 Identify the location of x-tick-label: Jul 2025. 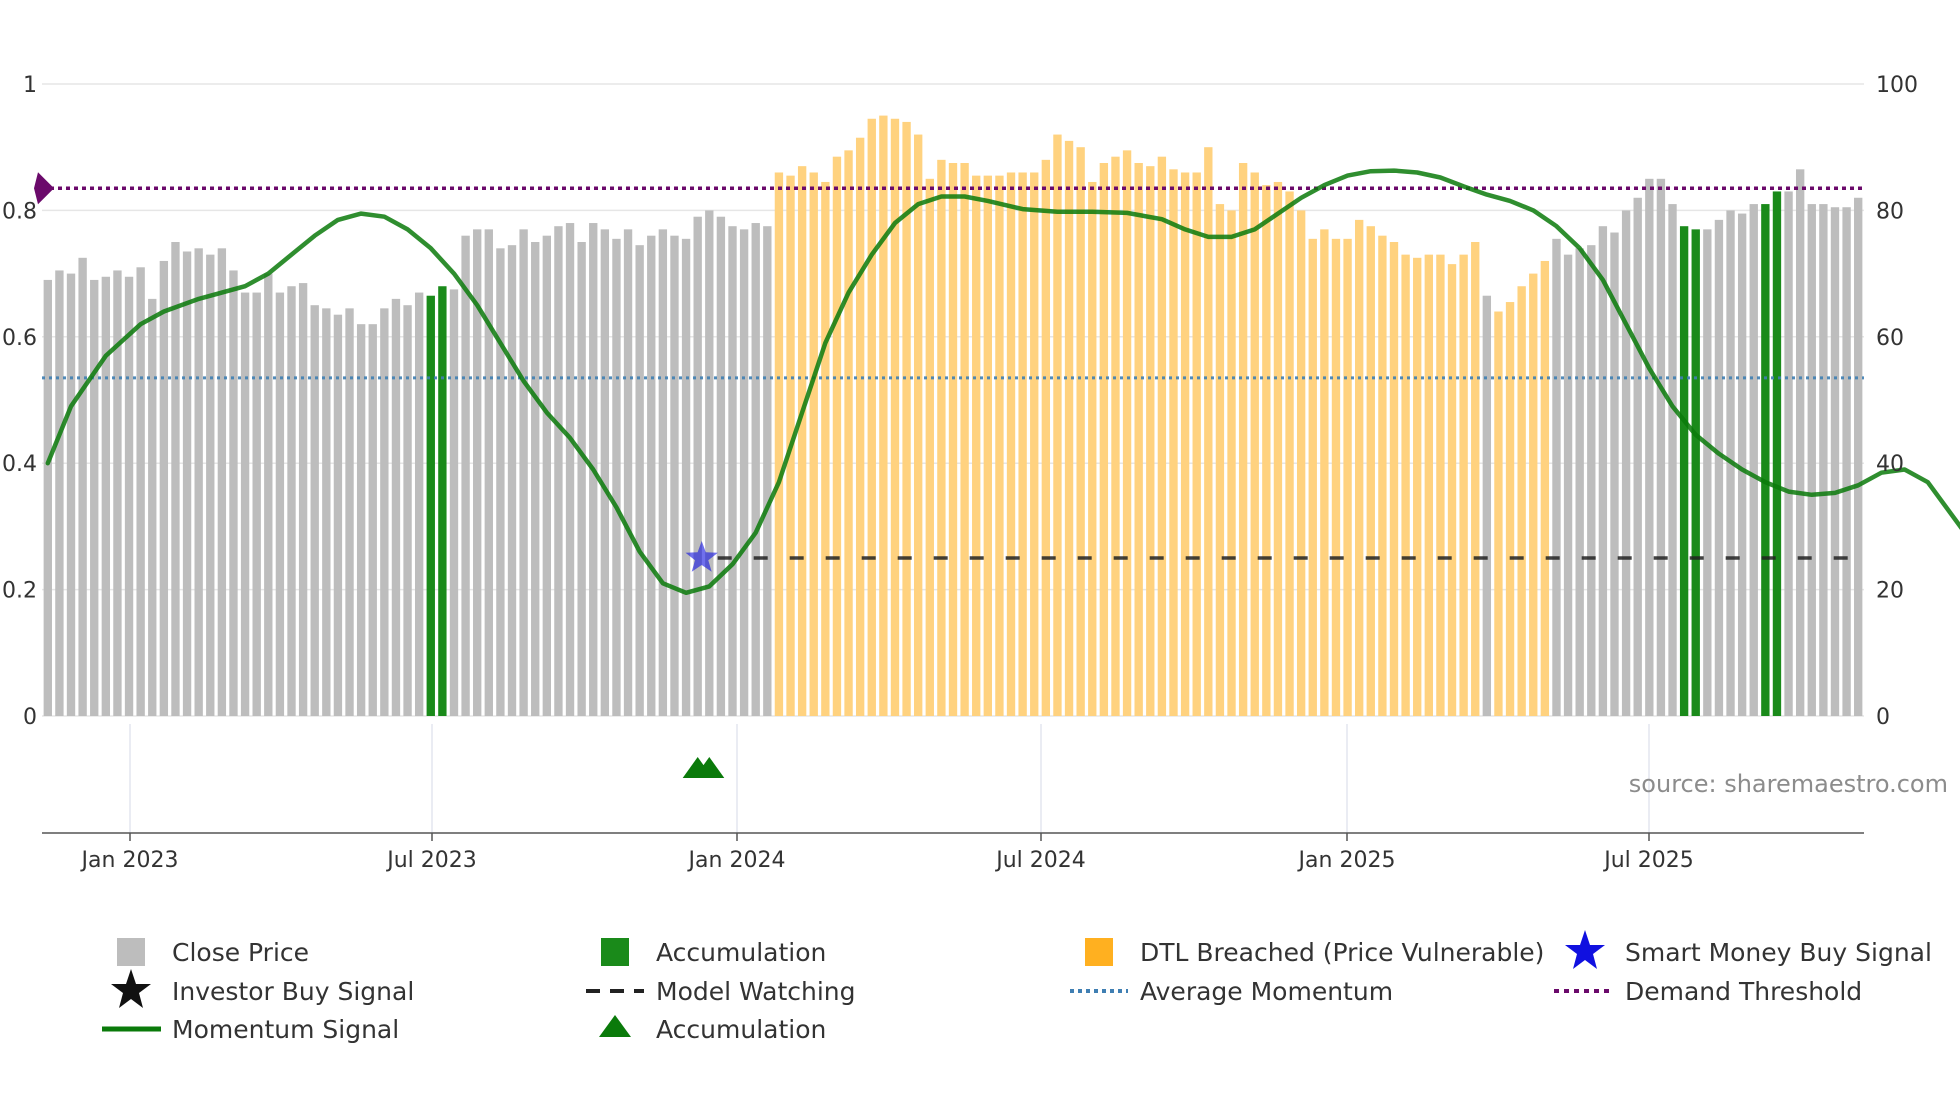
(1648, 860).